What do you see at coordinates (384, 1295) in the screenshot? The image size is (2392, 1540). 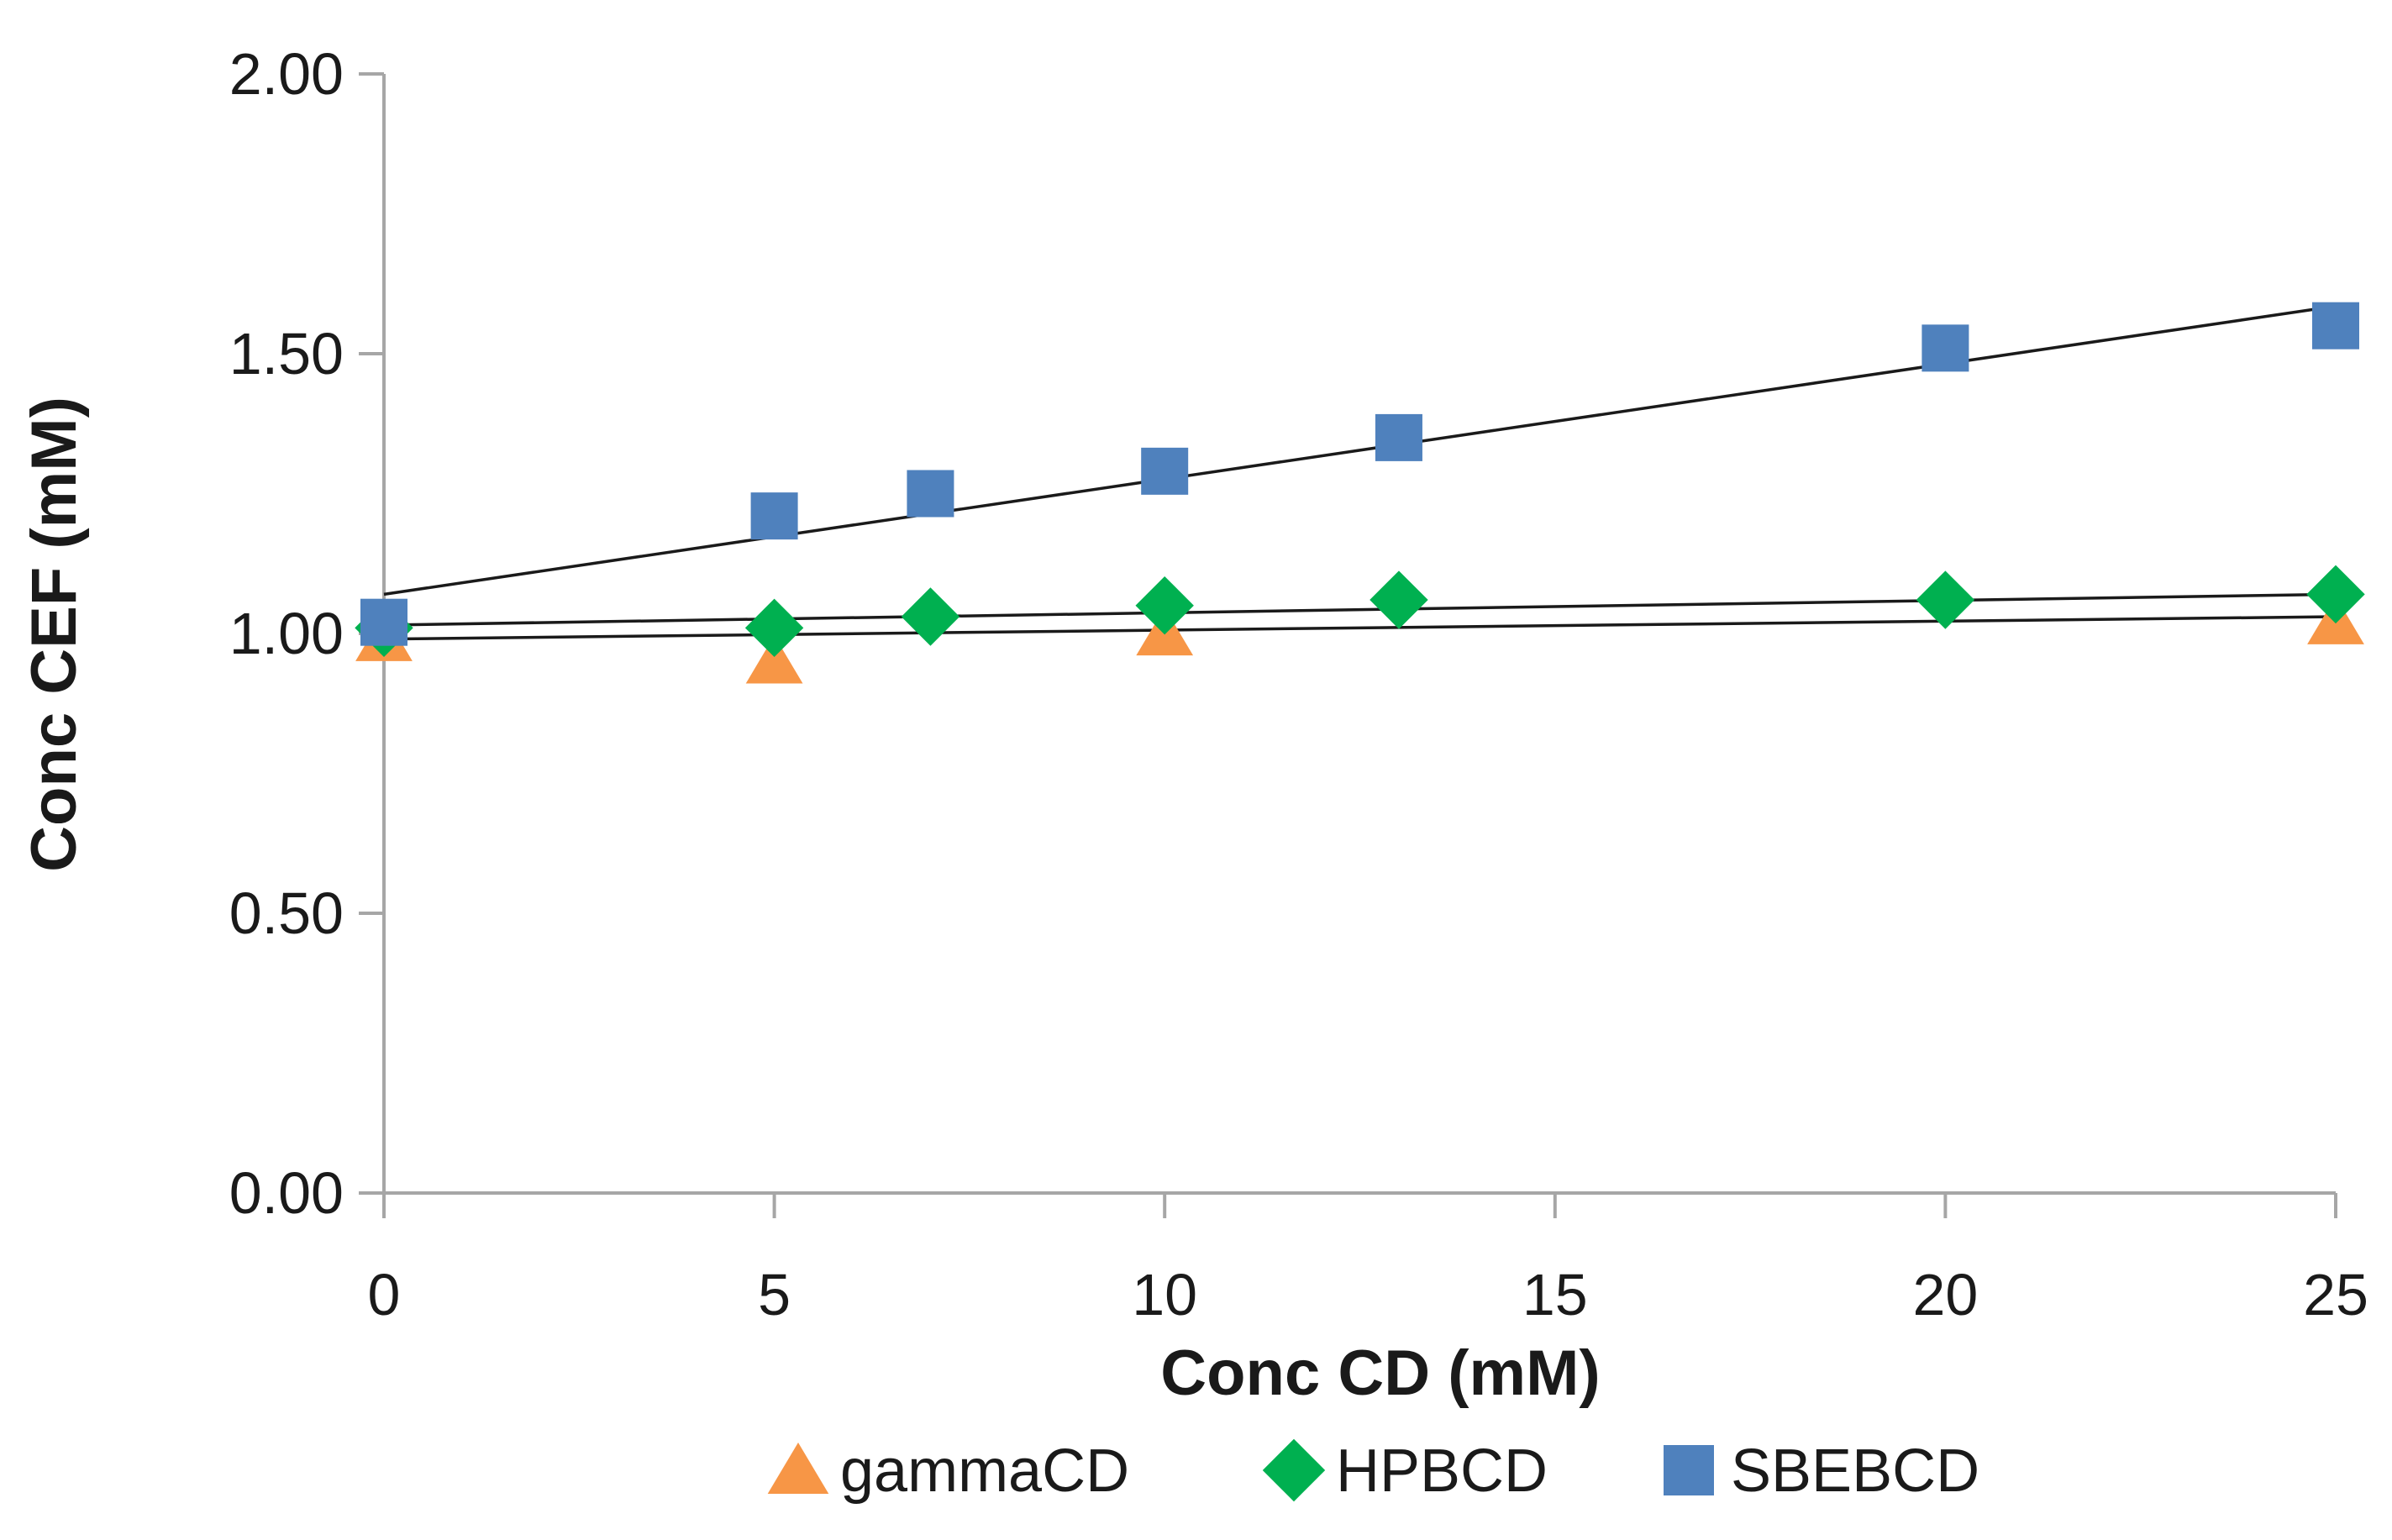 I see `x-tick-label: 0` at bounding box center [384, 1295].